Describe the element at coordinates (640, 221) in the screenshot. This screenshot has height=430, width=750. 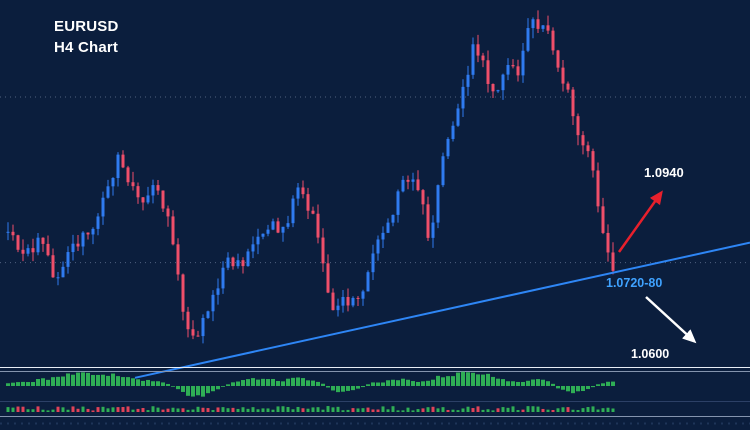
I see `bullish-target-arrow` at that location.